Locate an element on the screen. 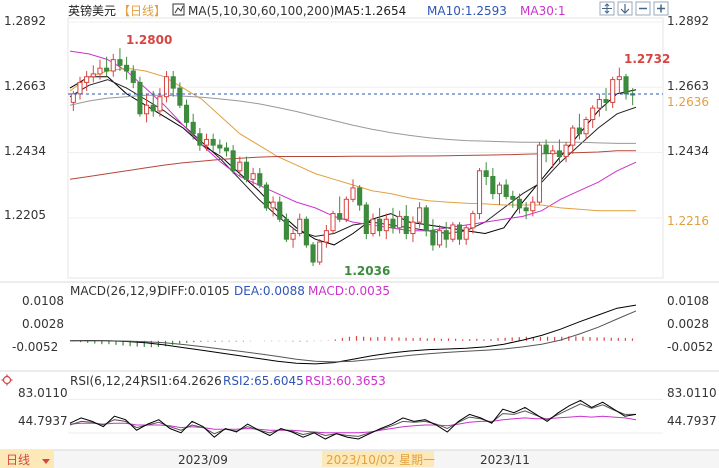 The height and width of the screenshot is (468, 719). macd-diff: DIFF:0.0105 is located at coordinates (194, 291).